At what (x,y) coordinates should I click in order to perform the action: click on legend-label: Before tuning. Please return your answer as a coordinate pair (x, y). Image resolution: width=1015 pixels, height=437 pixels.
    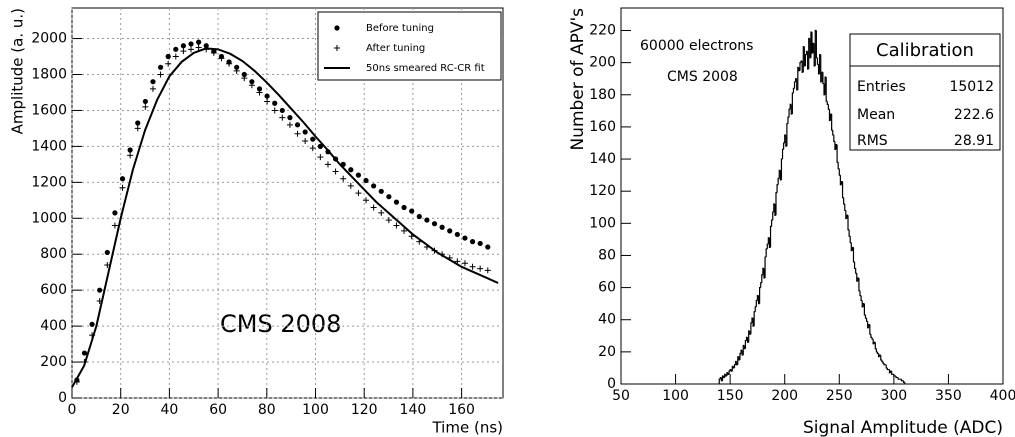
    Looking at the image, I should click on (400, 28).